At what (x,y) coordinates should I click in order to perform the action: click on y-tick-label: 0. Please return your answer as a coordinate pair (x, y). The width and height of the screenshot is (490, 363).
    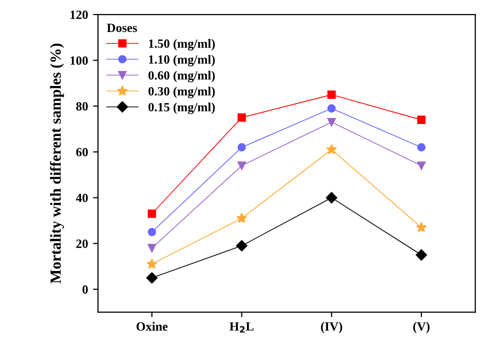
    Looking at the image, I should click on (85, 289).